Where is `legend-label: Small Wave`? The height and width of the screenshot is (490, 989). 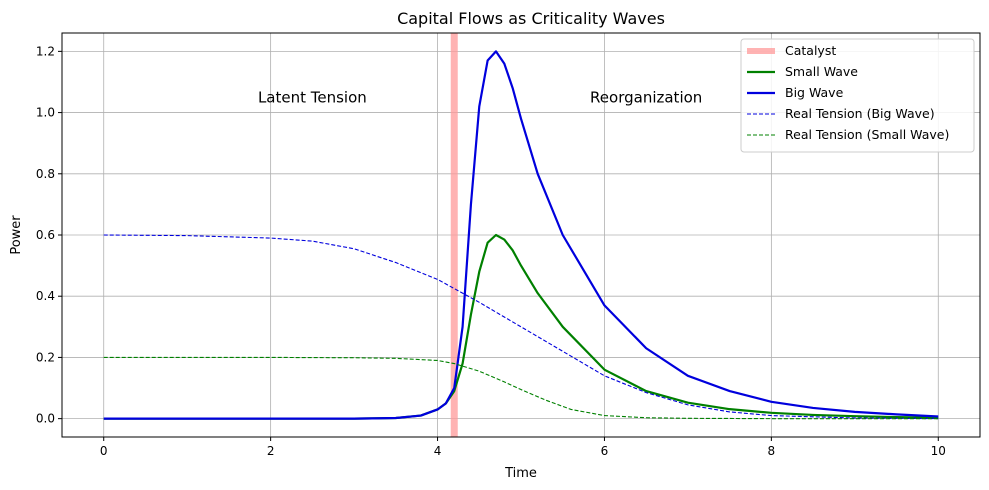 legend-label: Small Wave is located at coordinates (821, 71).